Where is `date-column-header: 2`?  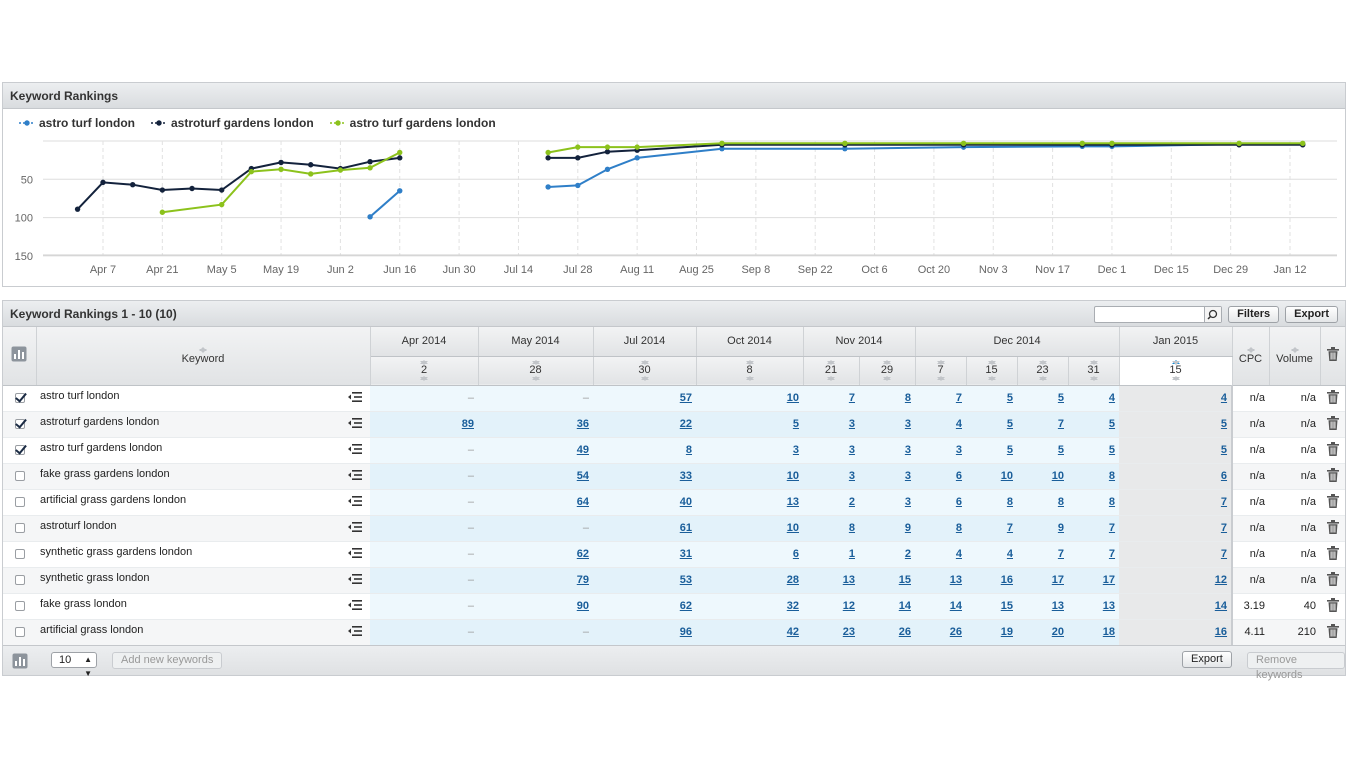 date-column-header: 2 is located at coordinates (424, 371).